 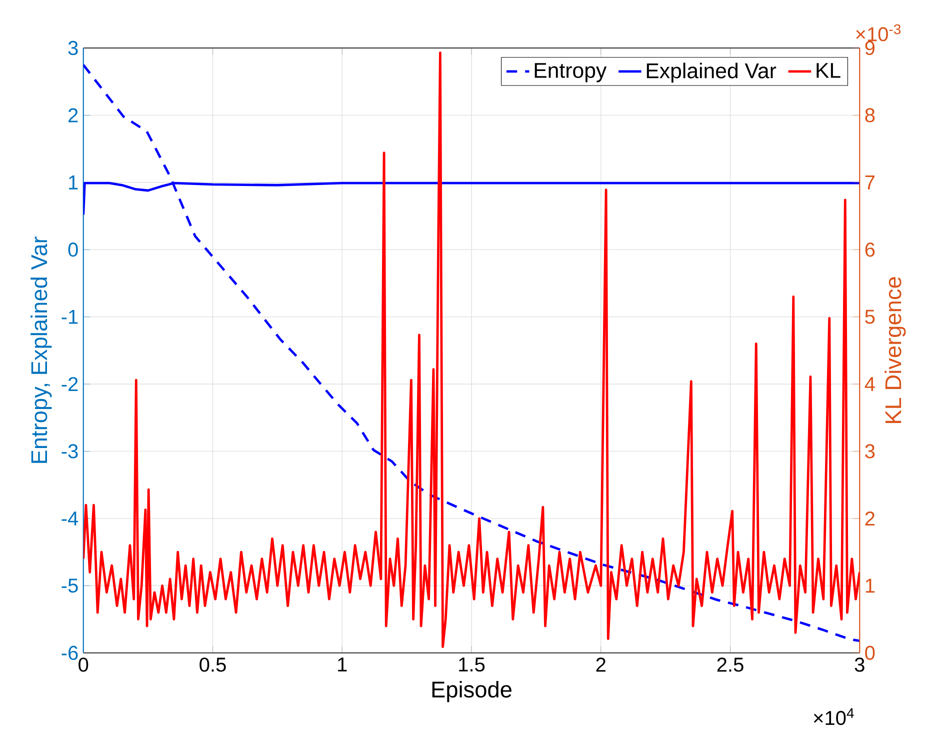 What do you see at coordinates (70, 653) in the screenshot?
I see `y-tick-label: -6` at bounding box center [70, 653].